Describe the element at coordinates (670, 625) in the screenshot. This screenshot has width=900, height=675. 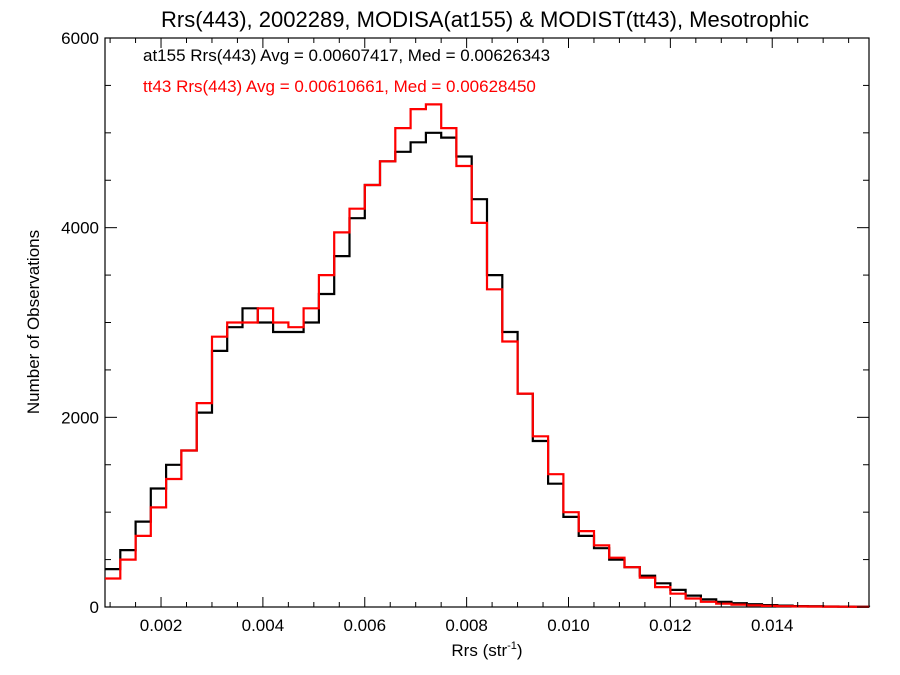
I see `x-tick-label: 0.012` at that location.